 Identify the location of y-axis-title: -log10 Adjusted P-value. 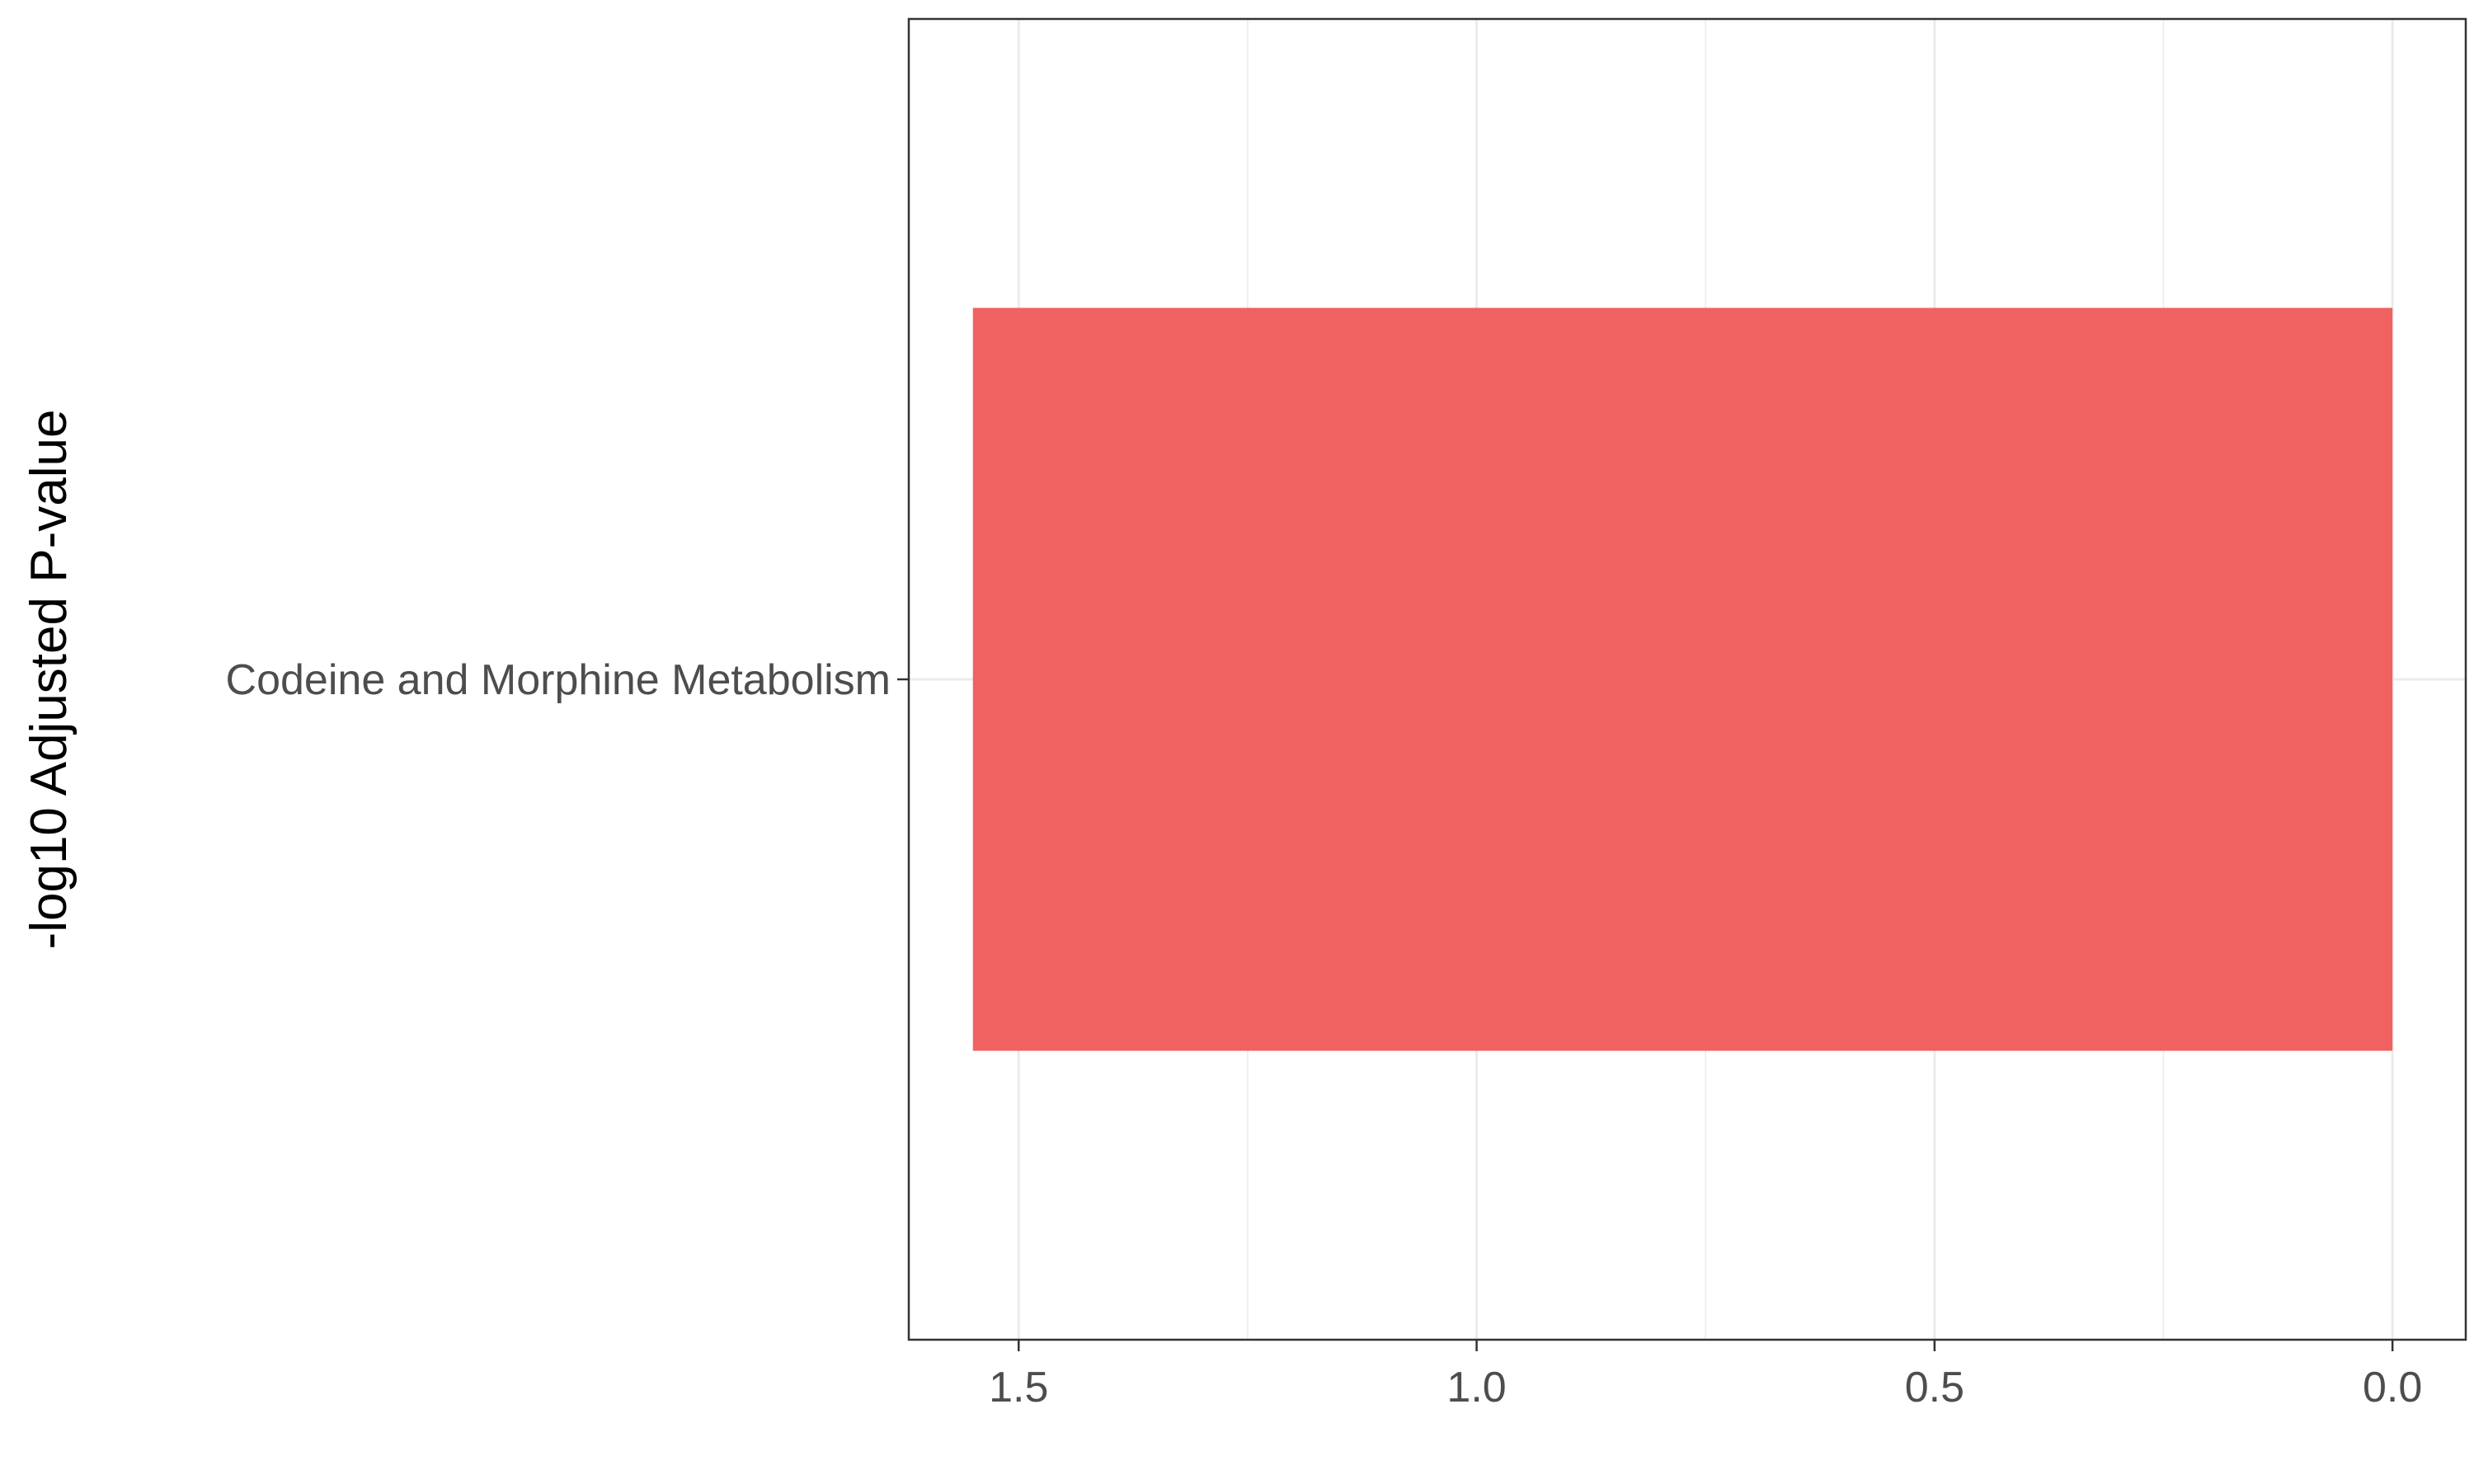
(49, 680).